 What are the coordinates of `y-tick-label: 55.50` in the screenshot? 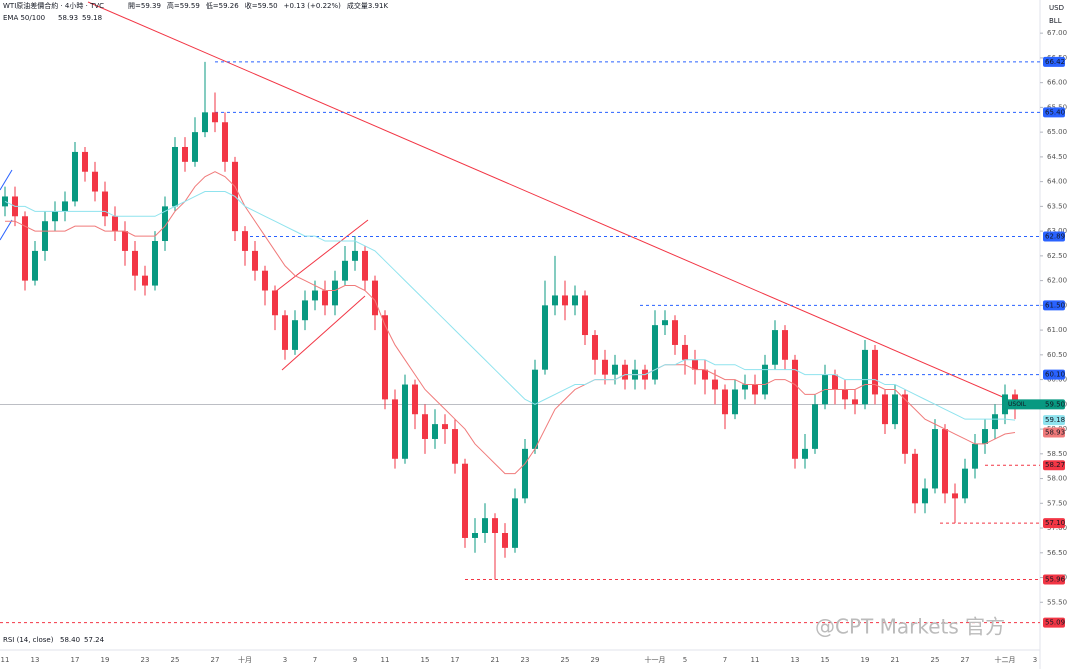 It's located at (1057, 602).